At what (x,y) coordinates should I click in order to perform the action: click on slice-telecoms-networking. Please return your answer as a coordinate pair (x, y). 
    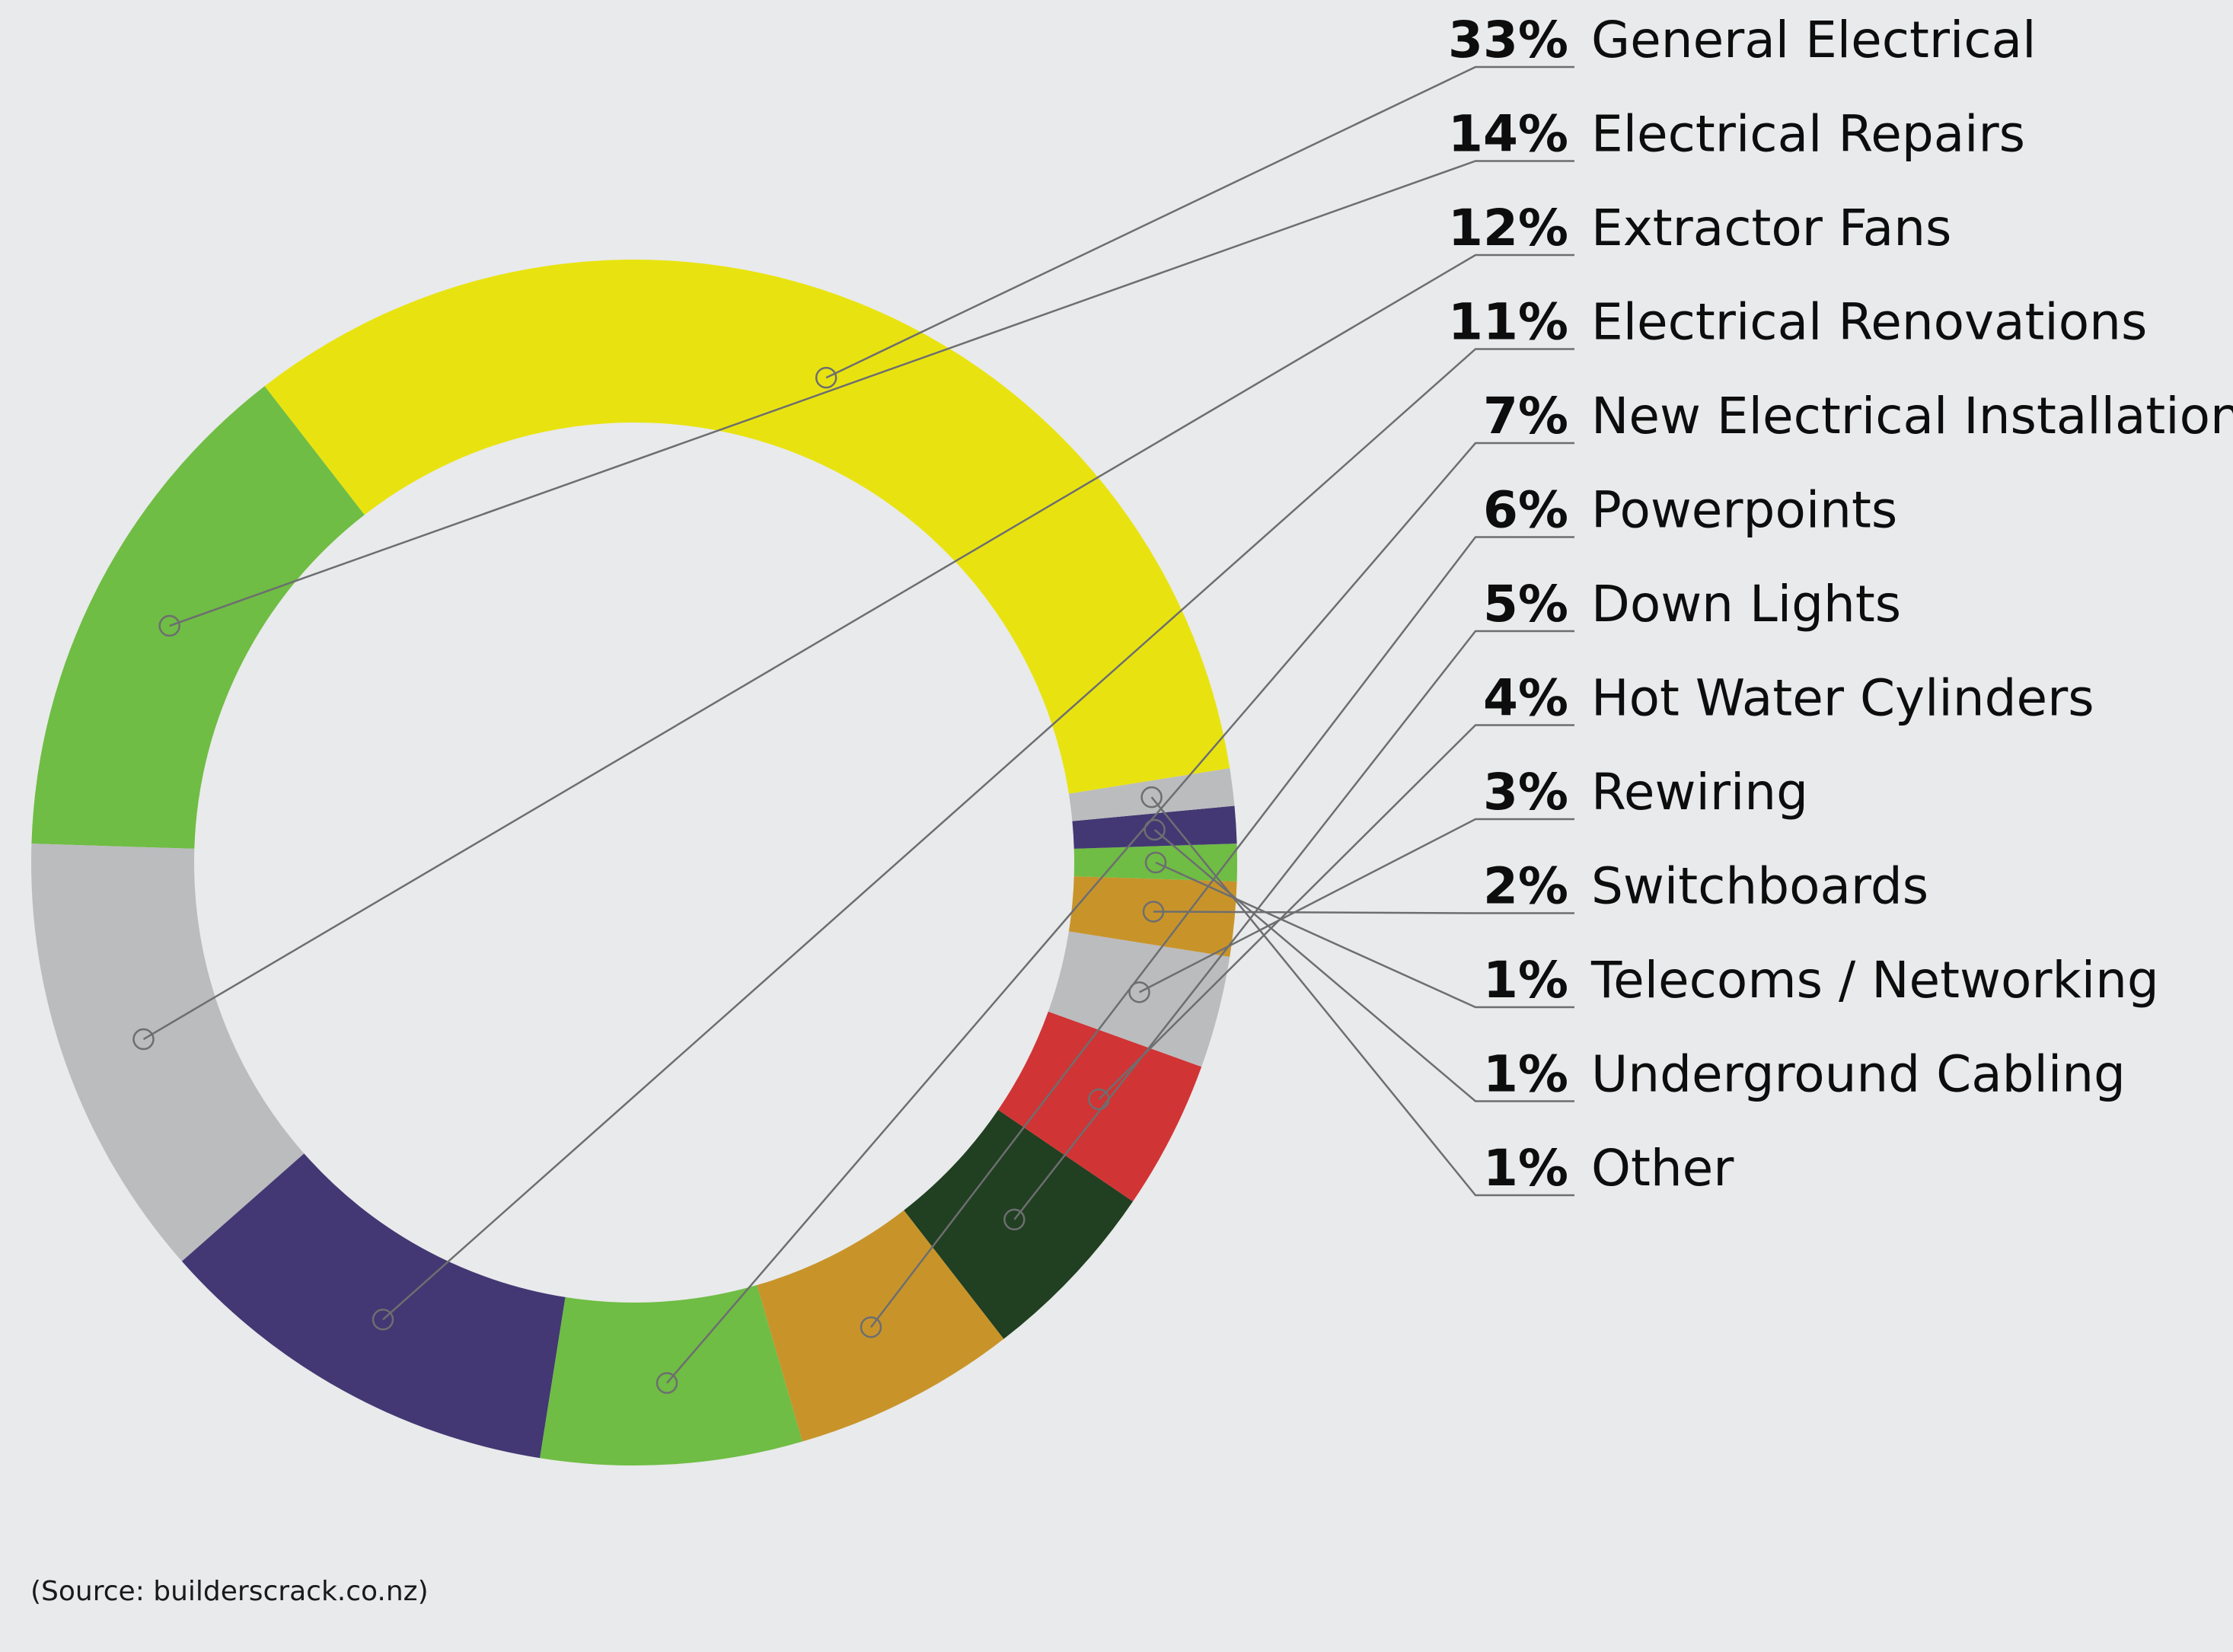
    Looking at the image, I should click on (1156, 863).